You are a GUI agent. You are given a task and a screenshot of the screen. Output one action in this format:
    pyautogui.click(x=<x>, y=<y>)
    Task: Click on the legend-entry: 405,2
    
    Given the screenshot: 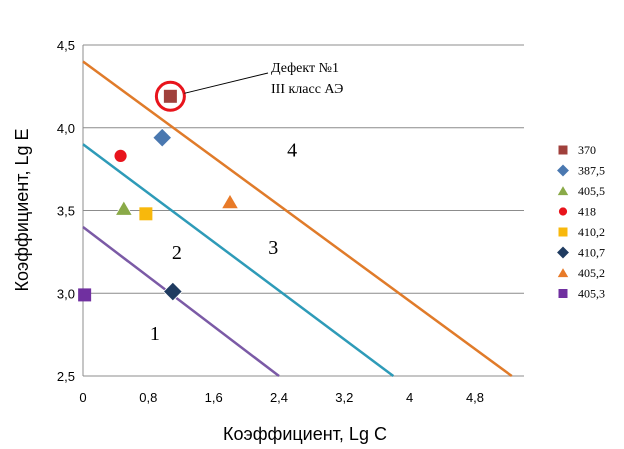 What is the action you would take?
    pyautogui.click(x=591, y=273)
    